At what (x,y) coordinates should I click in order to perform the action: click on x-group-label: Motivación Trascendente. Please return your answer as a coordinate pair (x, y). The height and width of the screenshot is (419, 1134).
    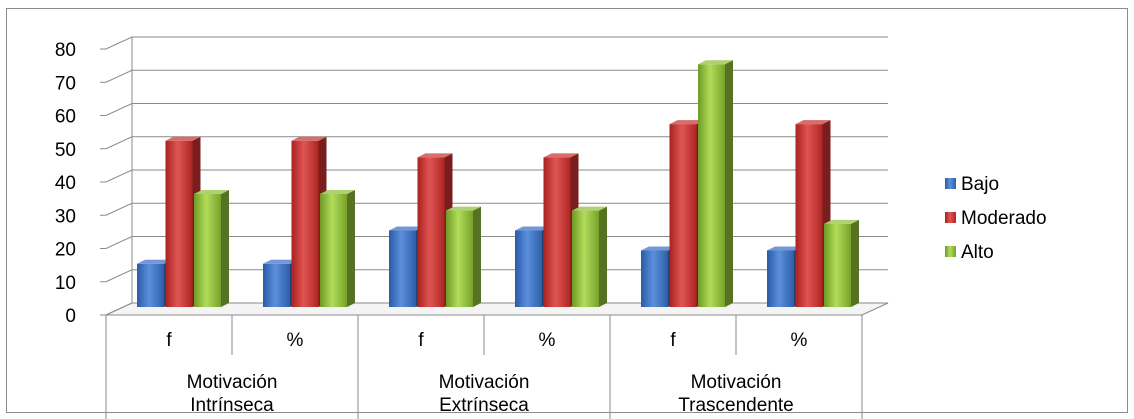
    Looking at the image, I should click on (735, 394).